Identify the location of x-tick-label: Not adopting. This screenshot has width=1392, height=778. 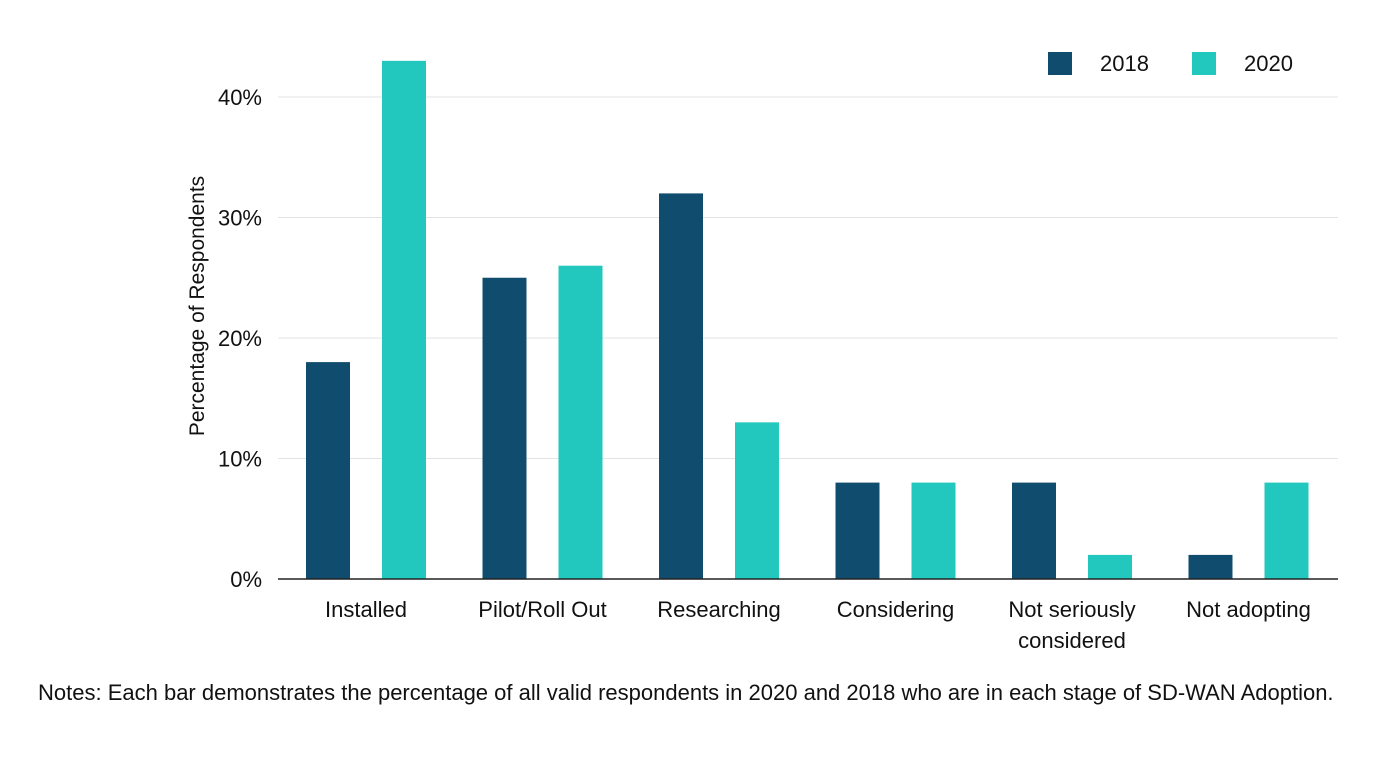
(1248, 609).